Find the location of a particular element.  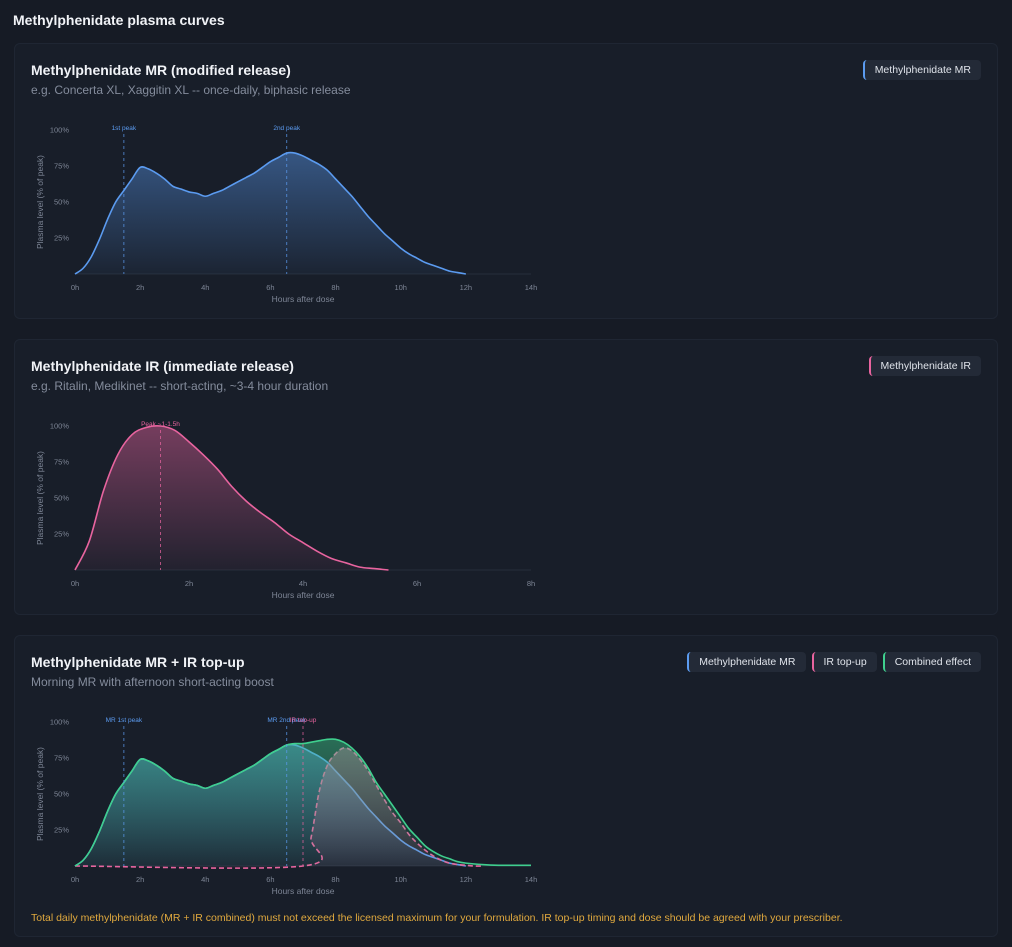

methylphenidate-ir-area is located at coordinates (232, 497).